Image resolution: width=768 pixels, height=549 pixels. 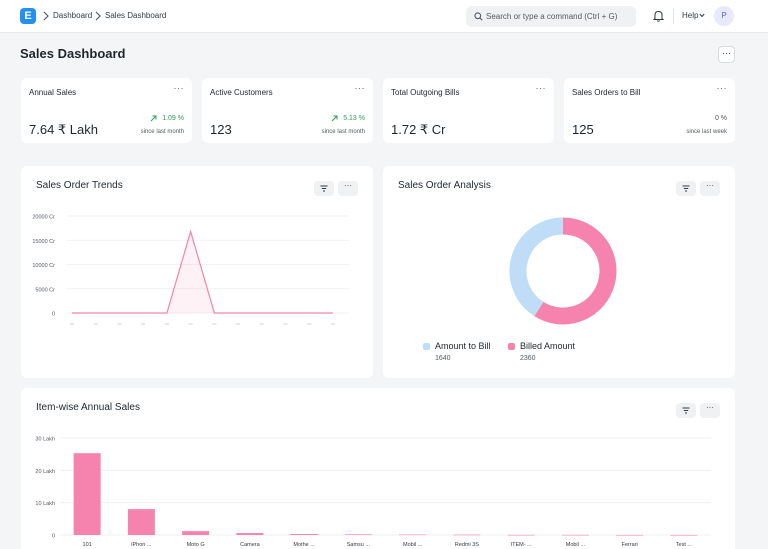 What do you see at coordinates (28, 16) in the screenshot?
I see `app-logo: E` at bounding box center [28, 16].